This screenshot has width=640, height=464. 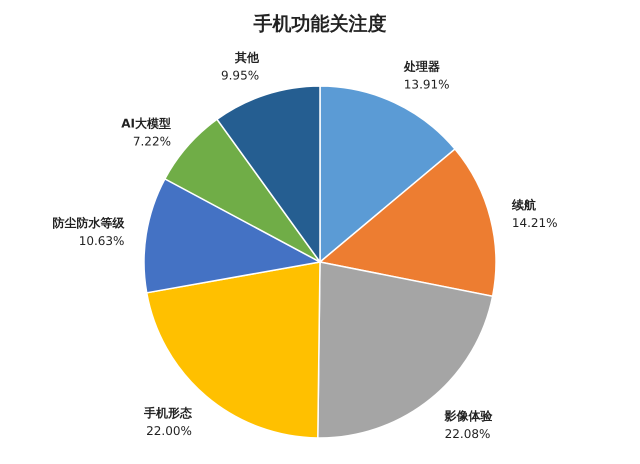 I want to click on slice-label: AI大模型, so click(x=146, y=123).